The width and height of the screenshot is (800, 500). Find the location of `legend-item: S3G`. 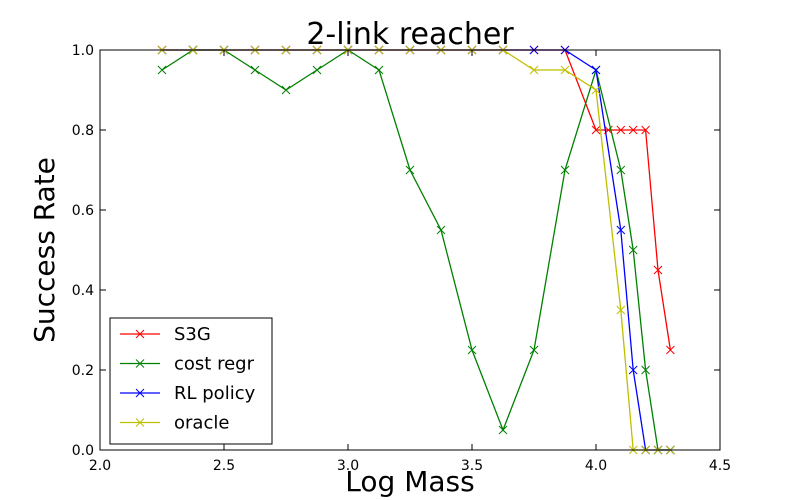

legend-item: S3G is located at coordinates (165, 334).